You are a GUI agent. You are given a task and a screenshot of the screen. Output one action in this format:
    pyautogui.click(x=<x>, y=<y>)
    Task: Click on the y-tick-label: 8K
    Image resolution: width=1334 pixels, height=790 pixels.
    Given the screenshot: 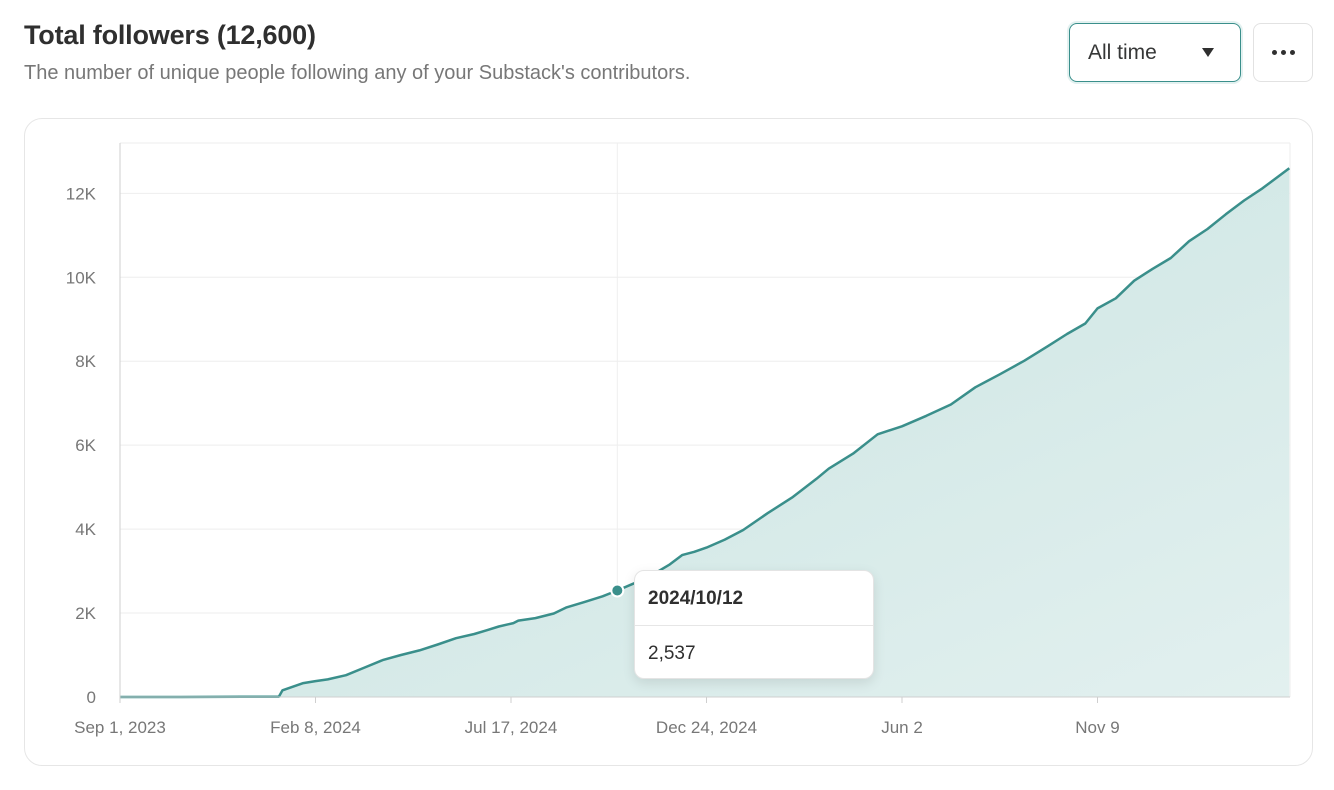 What is the action you would take?
    pyautogui.click(x=85, y=361)
    